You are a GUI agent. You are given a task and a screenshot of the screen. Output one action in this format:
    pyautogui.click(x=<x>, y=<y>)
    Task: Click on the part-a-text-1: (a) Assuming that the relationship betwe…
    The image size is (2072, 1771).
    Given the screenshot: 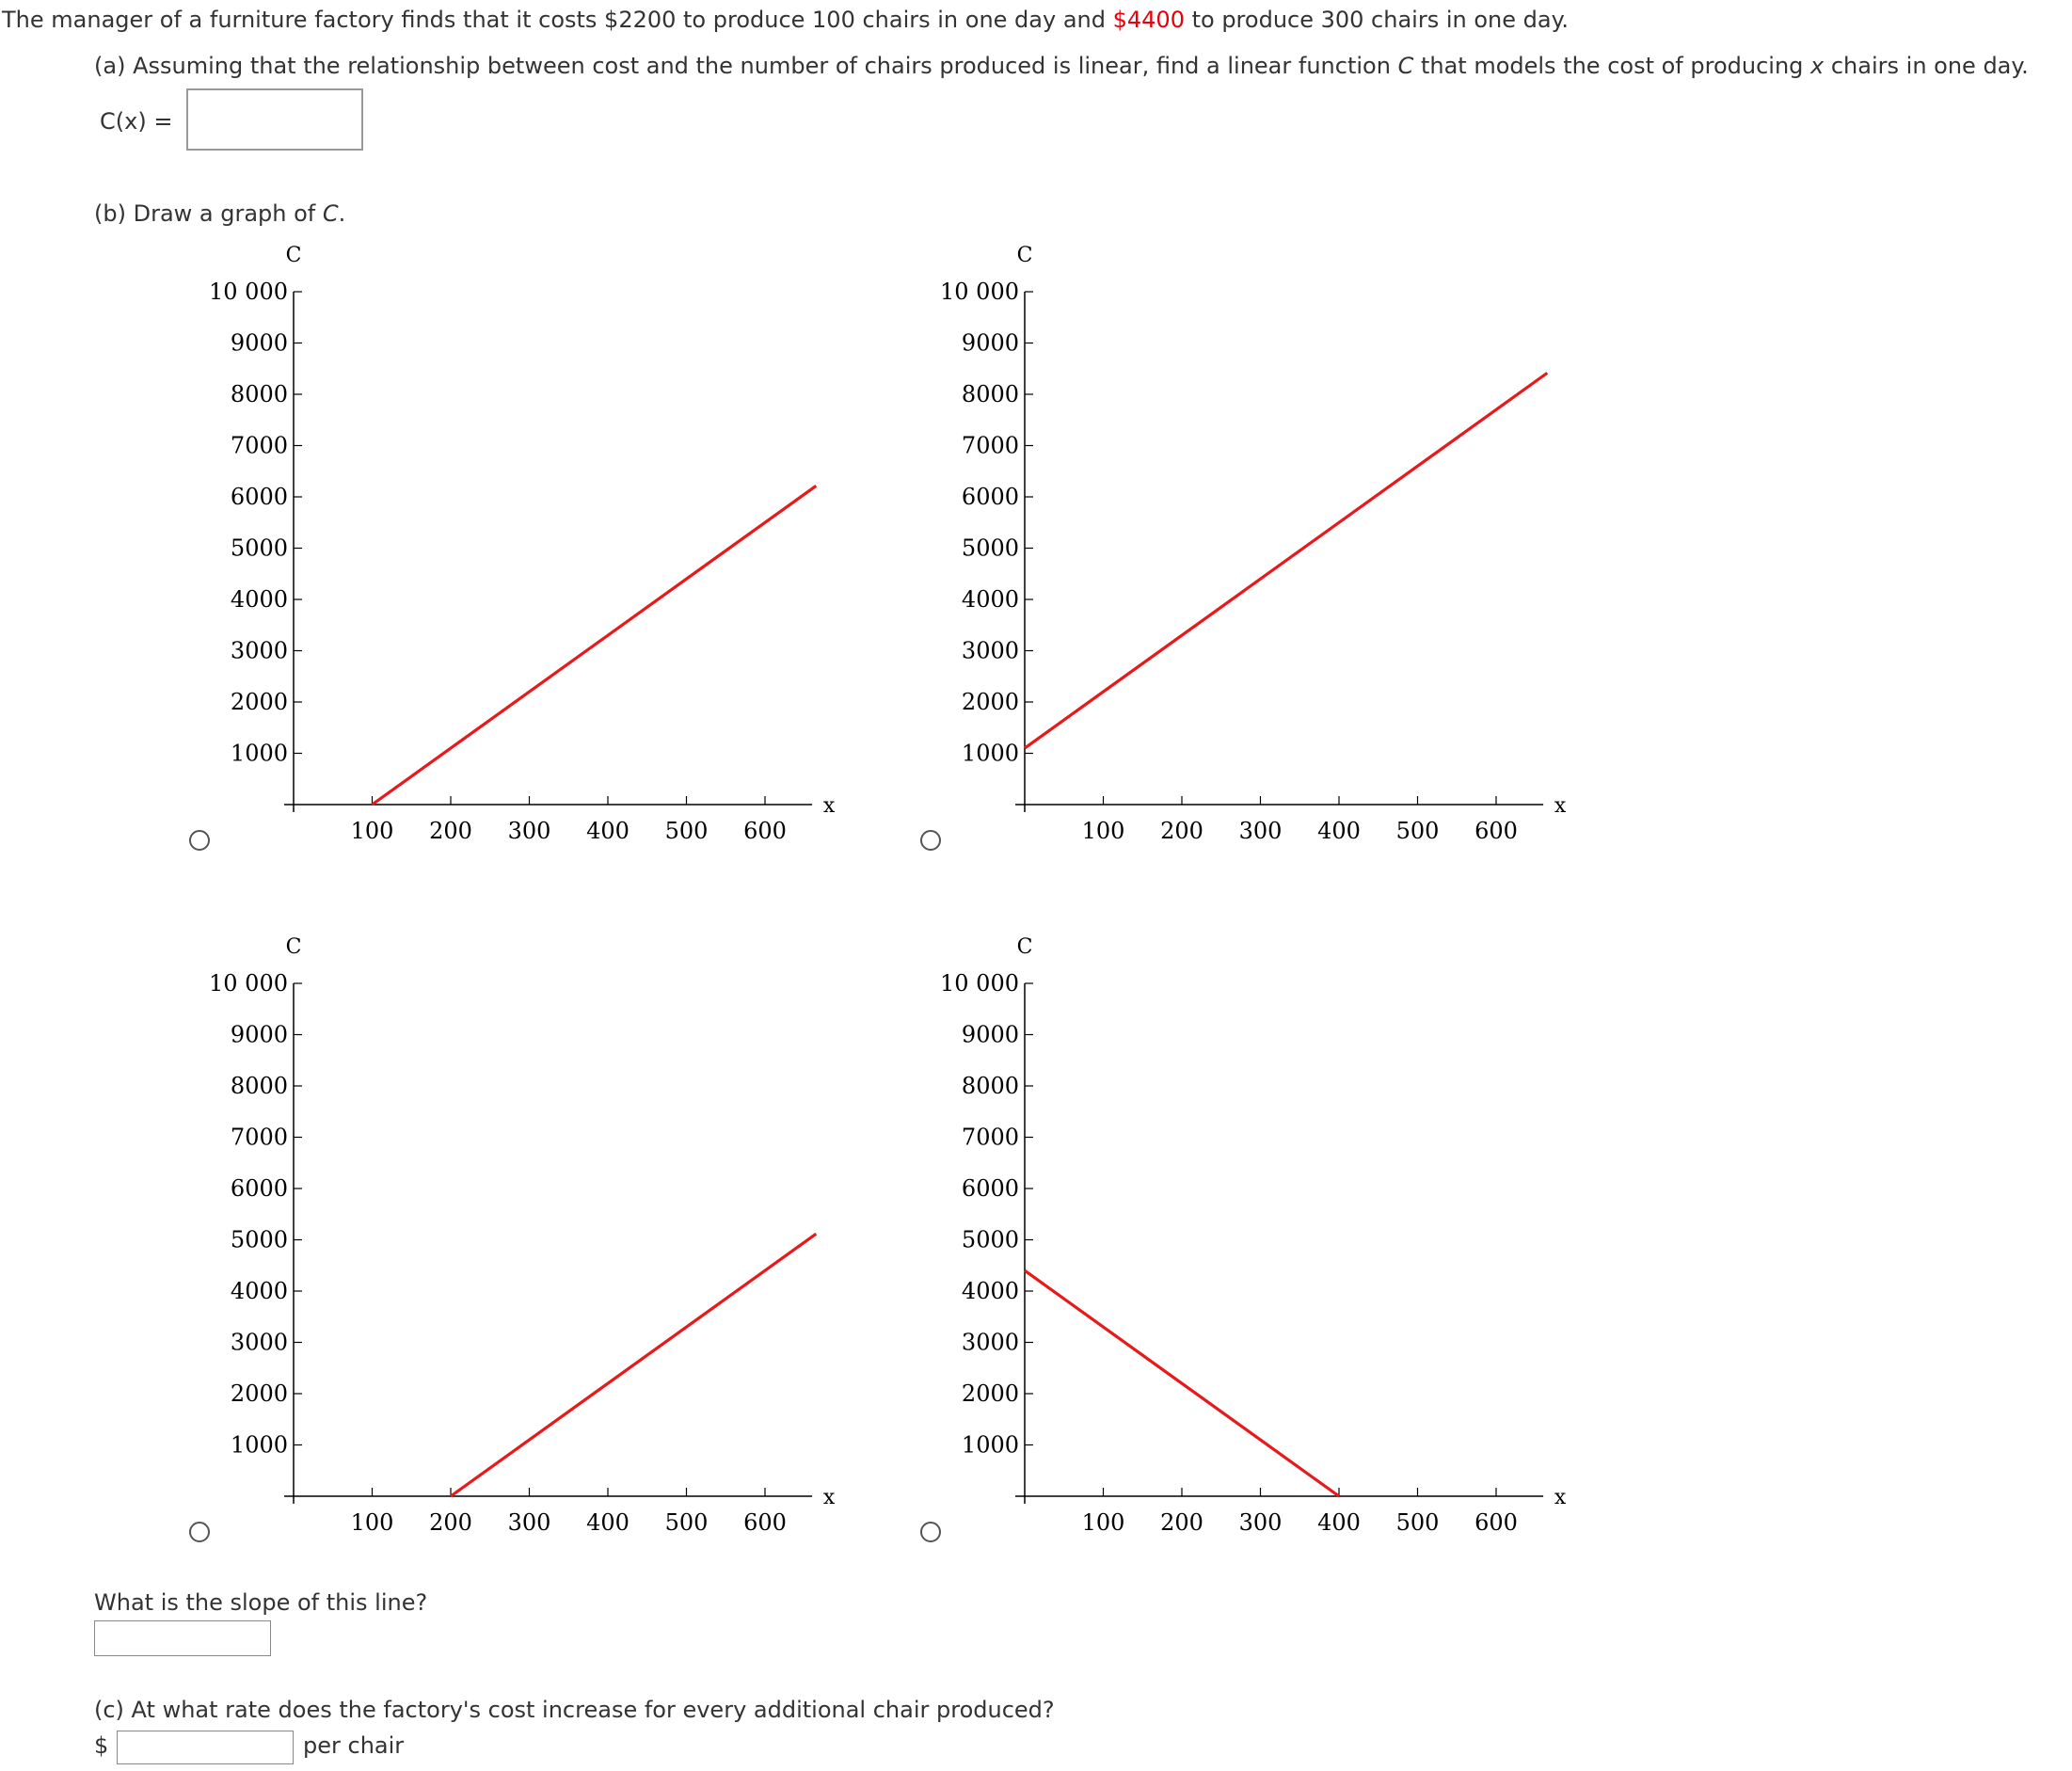 What is the action you would take?
    pyautogui.click(x=746, y=66)
    